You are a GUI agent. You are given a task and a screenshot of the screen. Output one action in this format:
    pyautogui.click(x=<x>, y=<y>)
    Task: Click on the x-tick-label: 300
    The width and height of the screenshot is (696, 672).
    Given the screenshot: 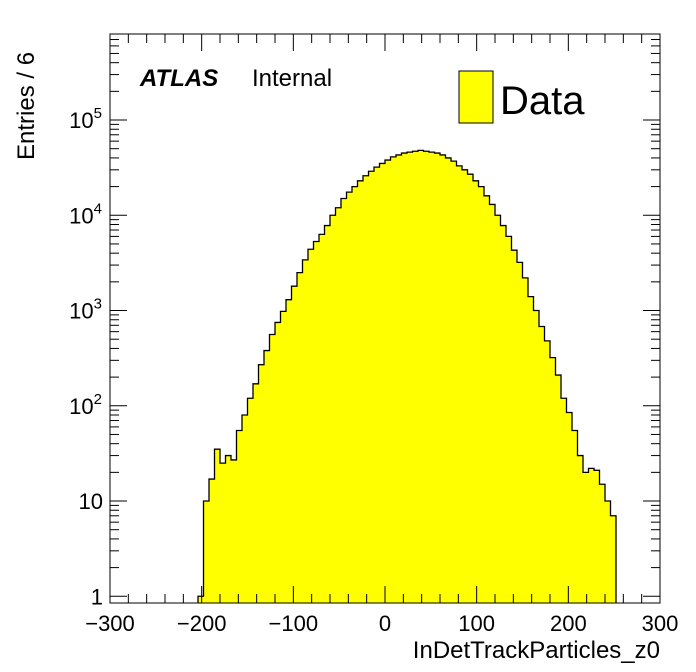 What is the action you would take?
    pyautogui.click(x=660, y=623)
    